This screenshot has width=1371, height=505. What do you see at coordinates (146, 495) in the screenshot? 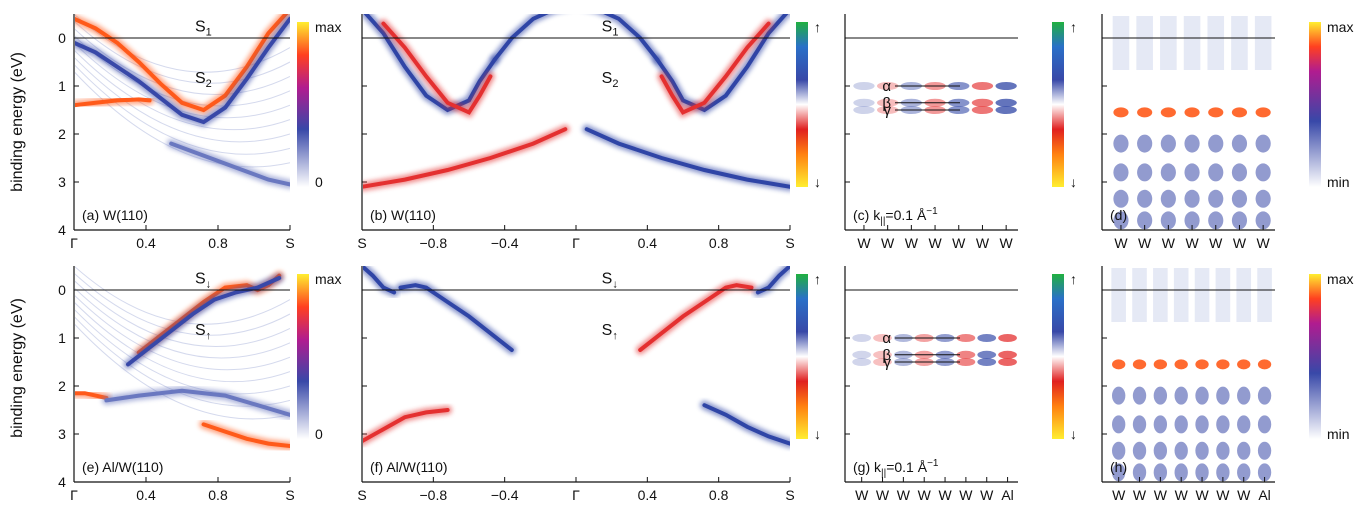
I see `x-tick-label: 0.4` at bounding box center [146, 495].